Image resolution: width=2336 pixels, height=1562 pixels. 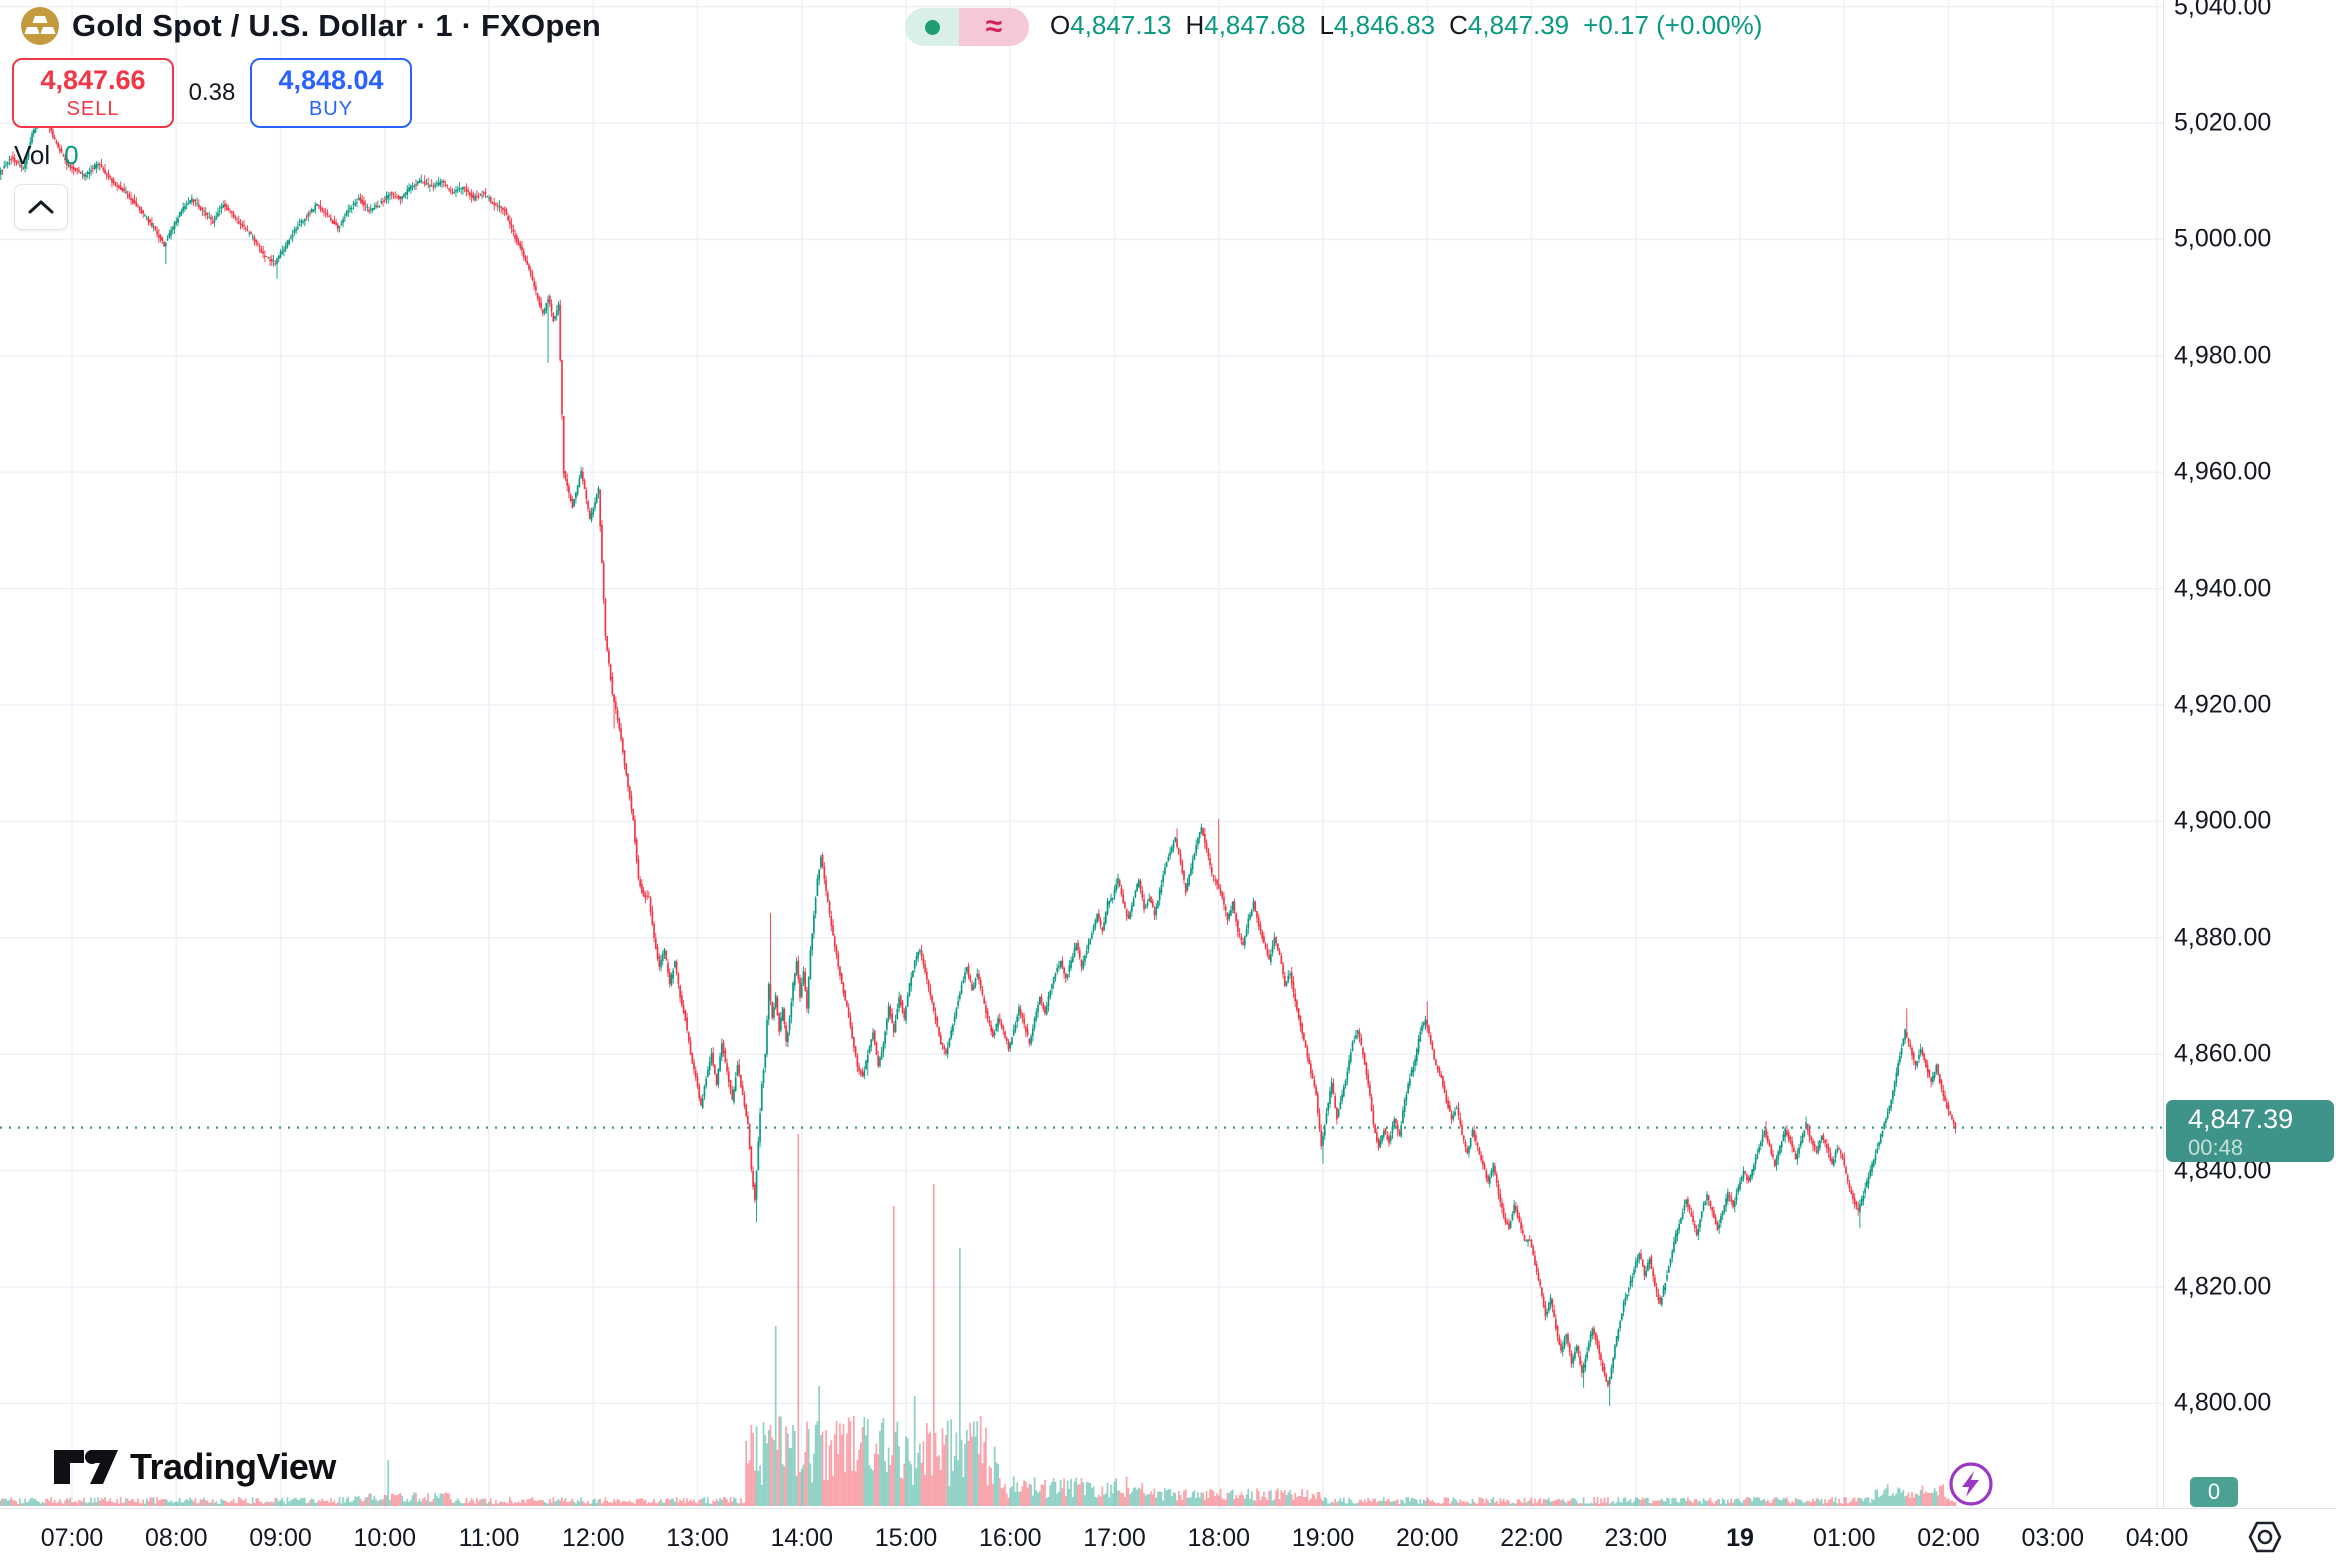 I want to click on time-tick-label: 19, so click(x=1740, y=1538).